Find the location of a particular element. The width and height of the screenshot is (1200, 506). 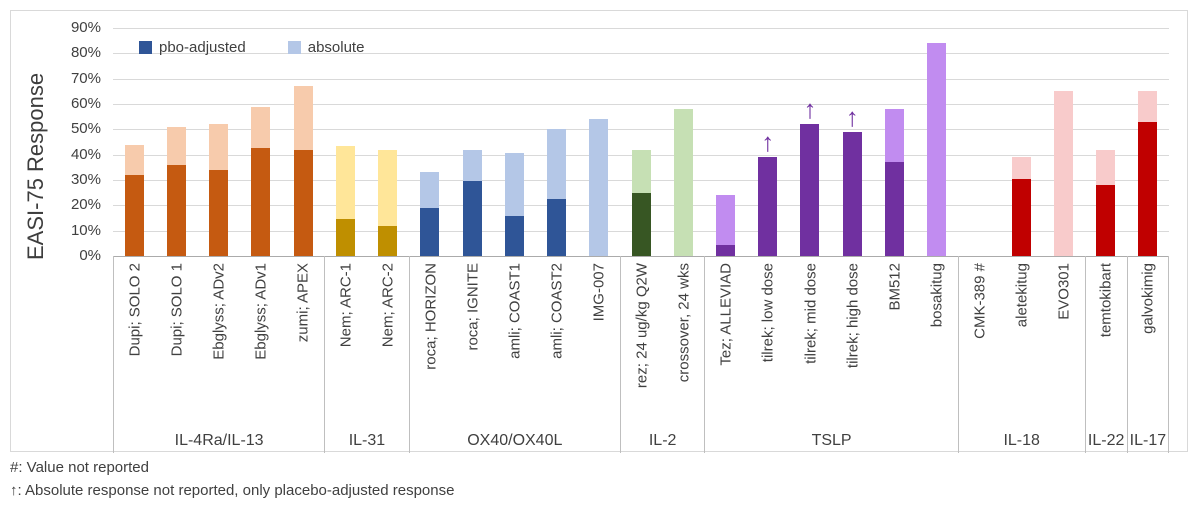

category-label: bosakitug is located at coordinates (937, 295).